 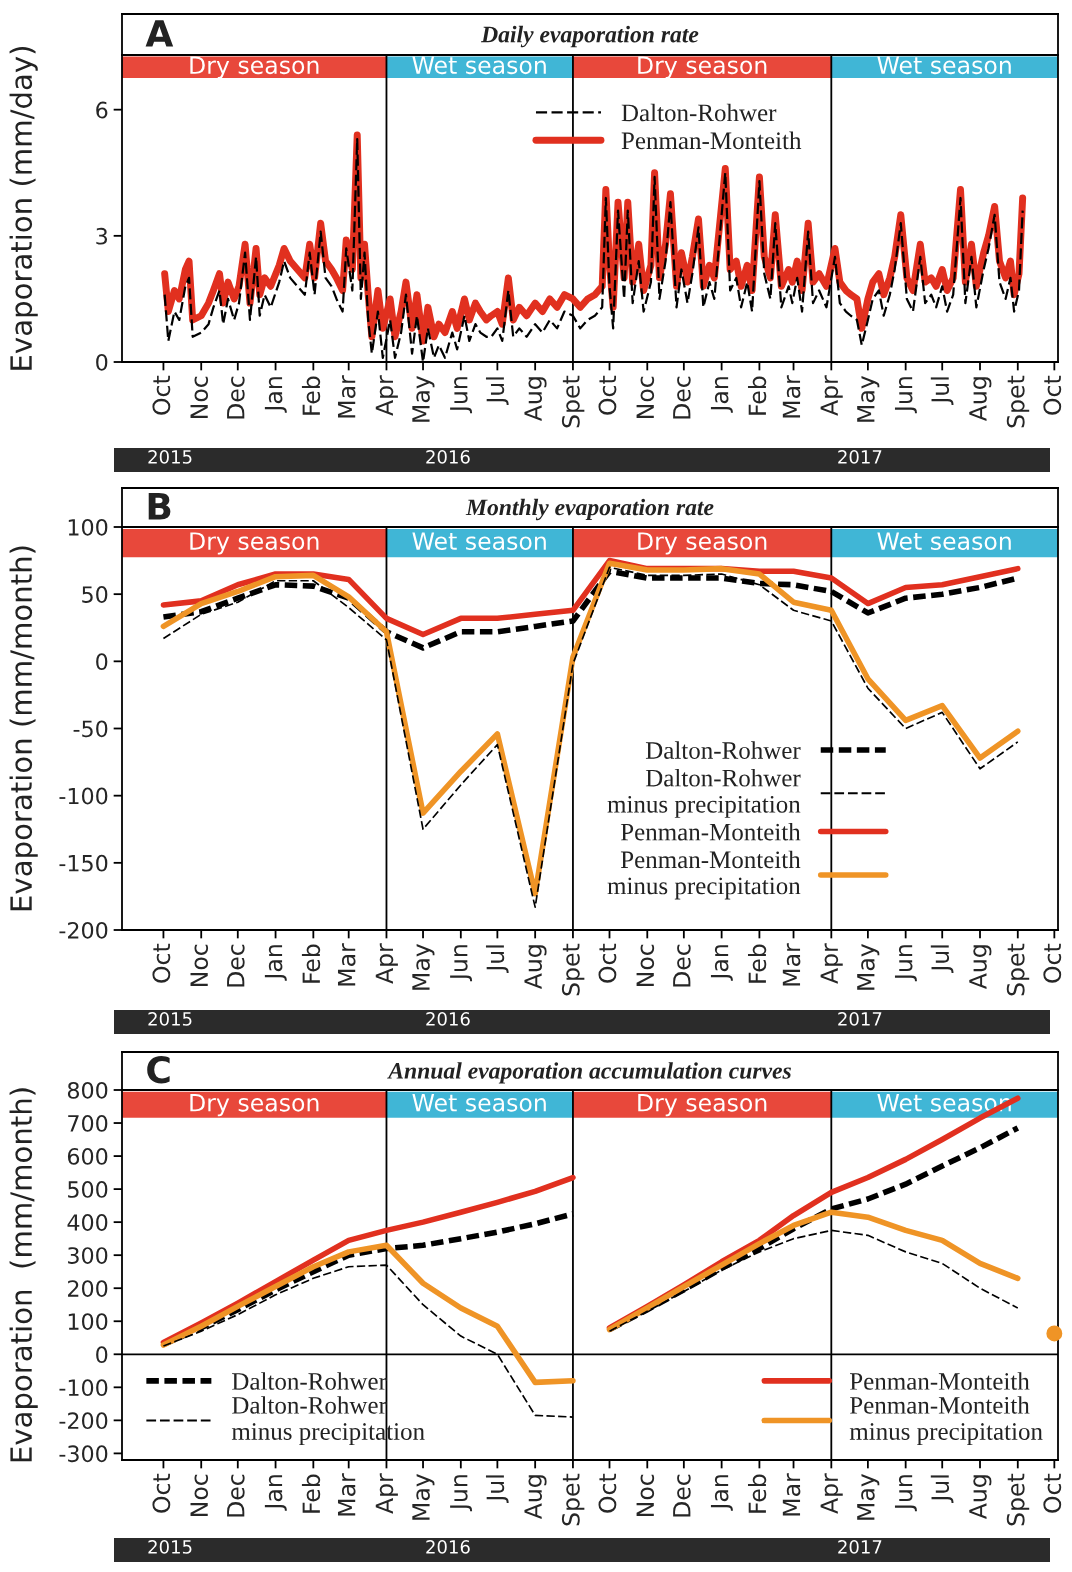 What do you see at coordinates (88, 1322) in the screenshot?
I see `y-tick-label: 100` at bounding box center [88, 1322].